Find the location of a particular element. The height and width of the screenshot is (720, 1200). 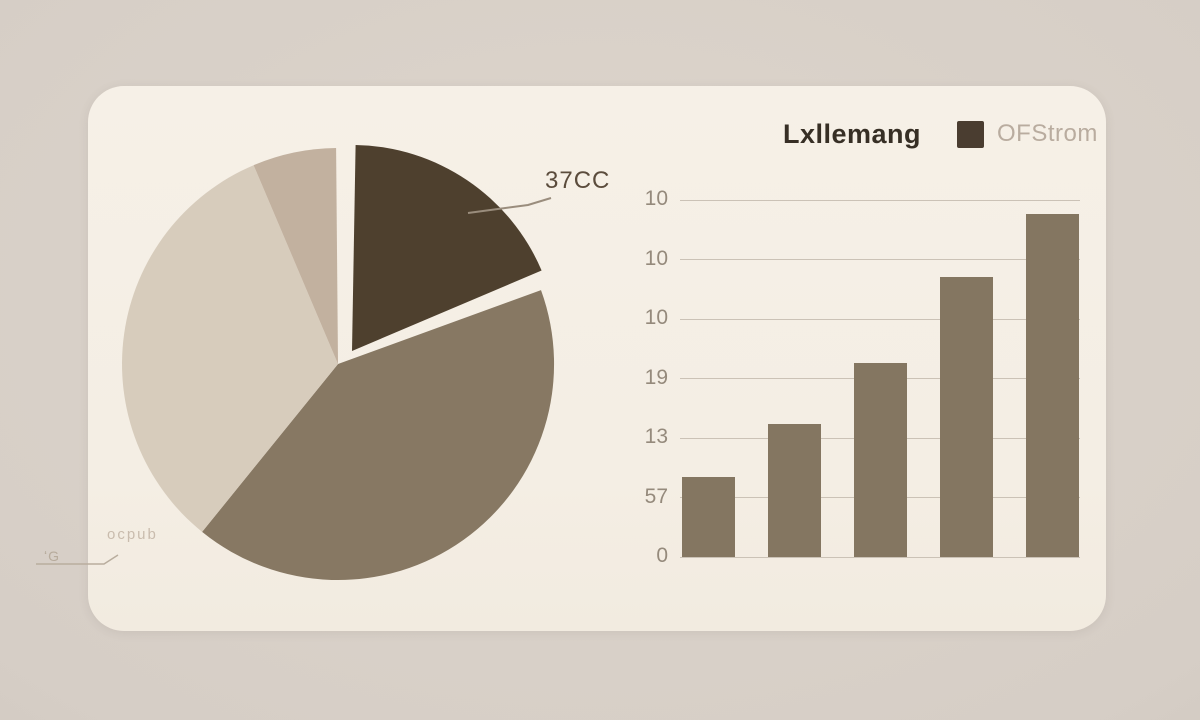

pie-callout-label: 37CC is located at coordinates (578, 180).